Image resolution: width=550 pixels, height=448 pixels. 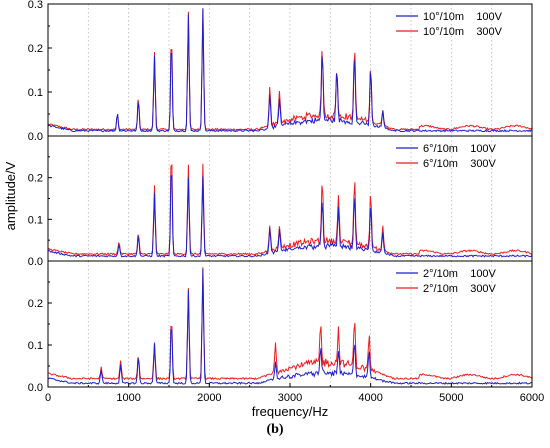 What do you see at coordinates (532, 398) in the screenshot?
I see `x-tick-label: 6000` at bounding box center [532, 398].